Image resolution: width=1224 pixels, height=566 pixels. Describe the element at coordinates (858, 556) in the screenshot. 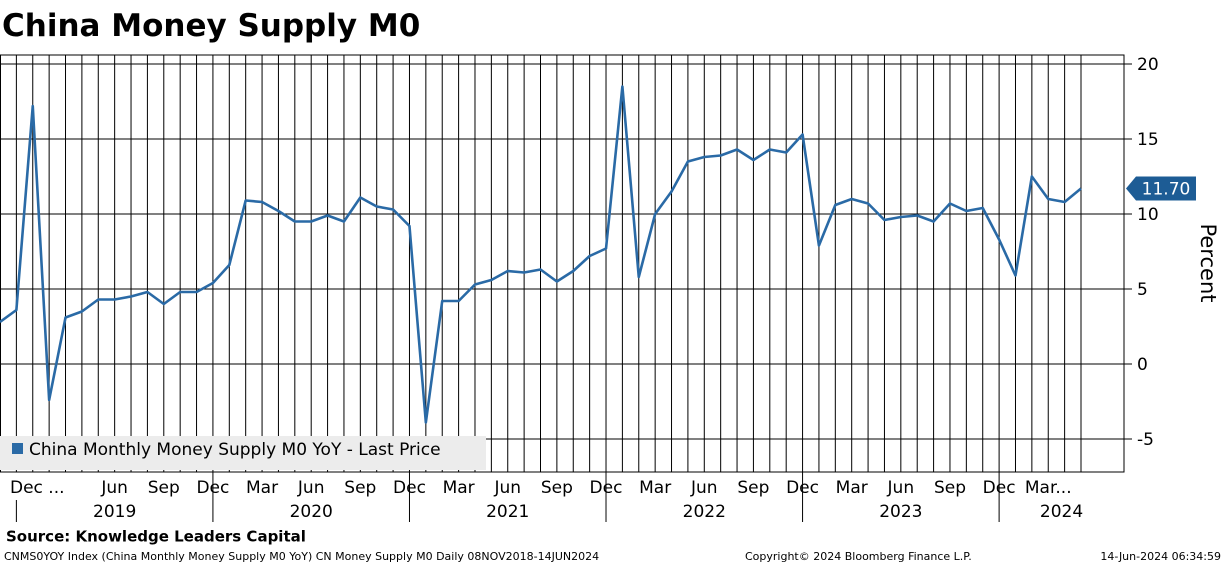

I see `footer-center: Copyright© 2024 Bloomberg Finance L.P.` at that location.